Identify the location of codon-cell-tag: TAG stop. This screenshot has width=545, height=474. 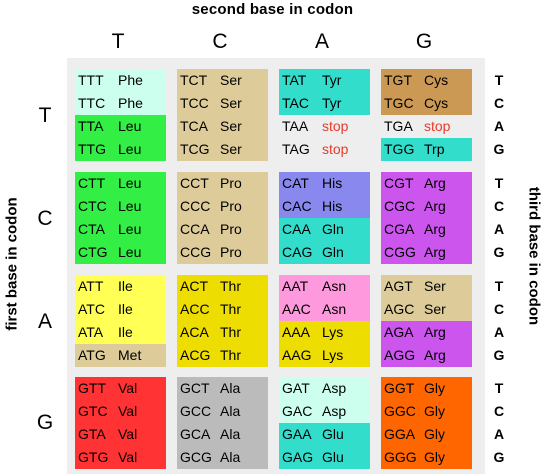
(324, 149).